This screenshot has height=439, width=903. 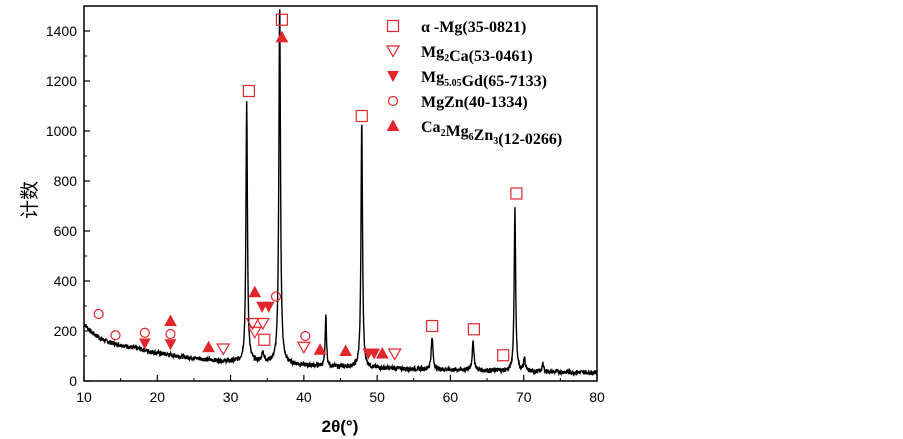 I want to click on legend-label: Mg5.05Gd(65-7133), so click(x=484, y=79).